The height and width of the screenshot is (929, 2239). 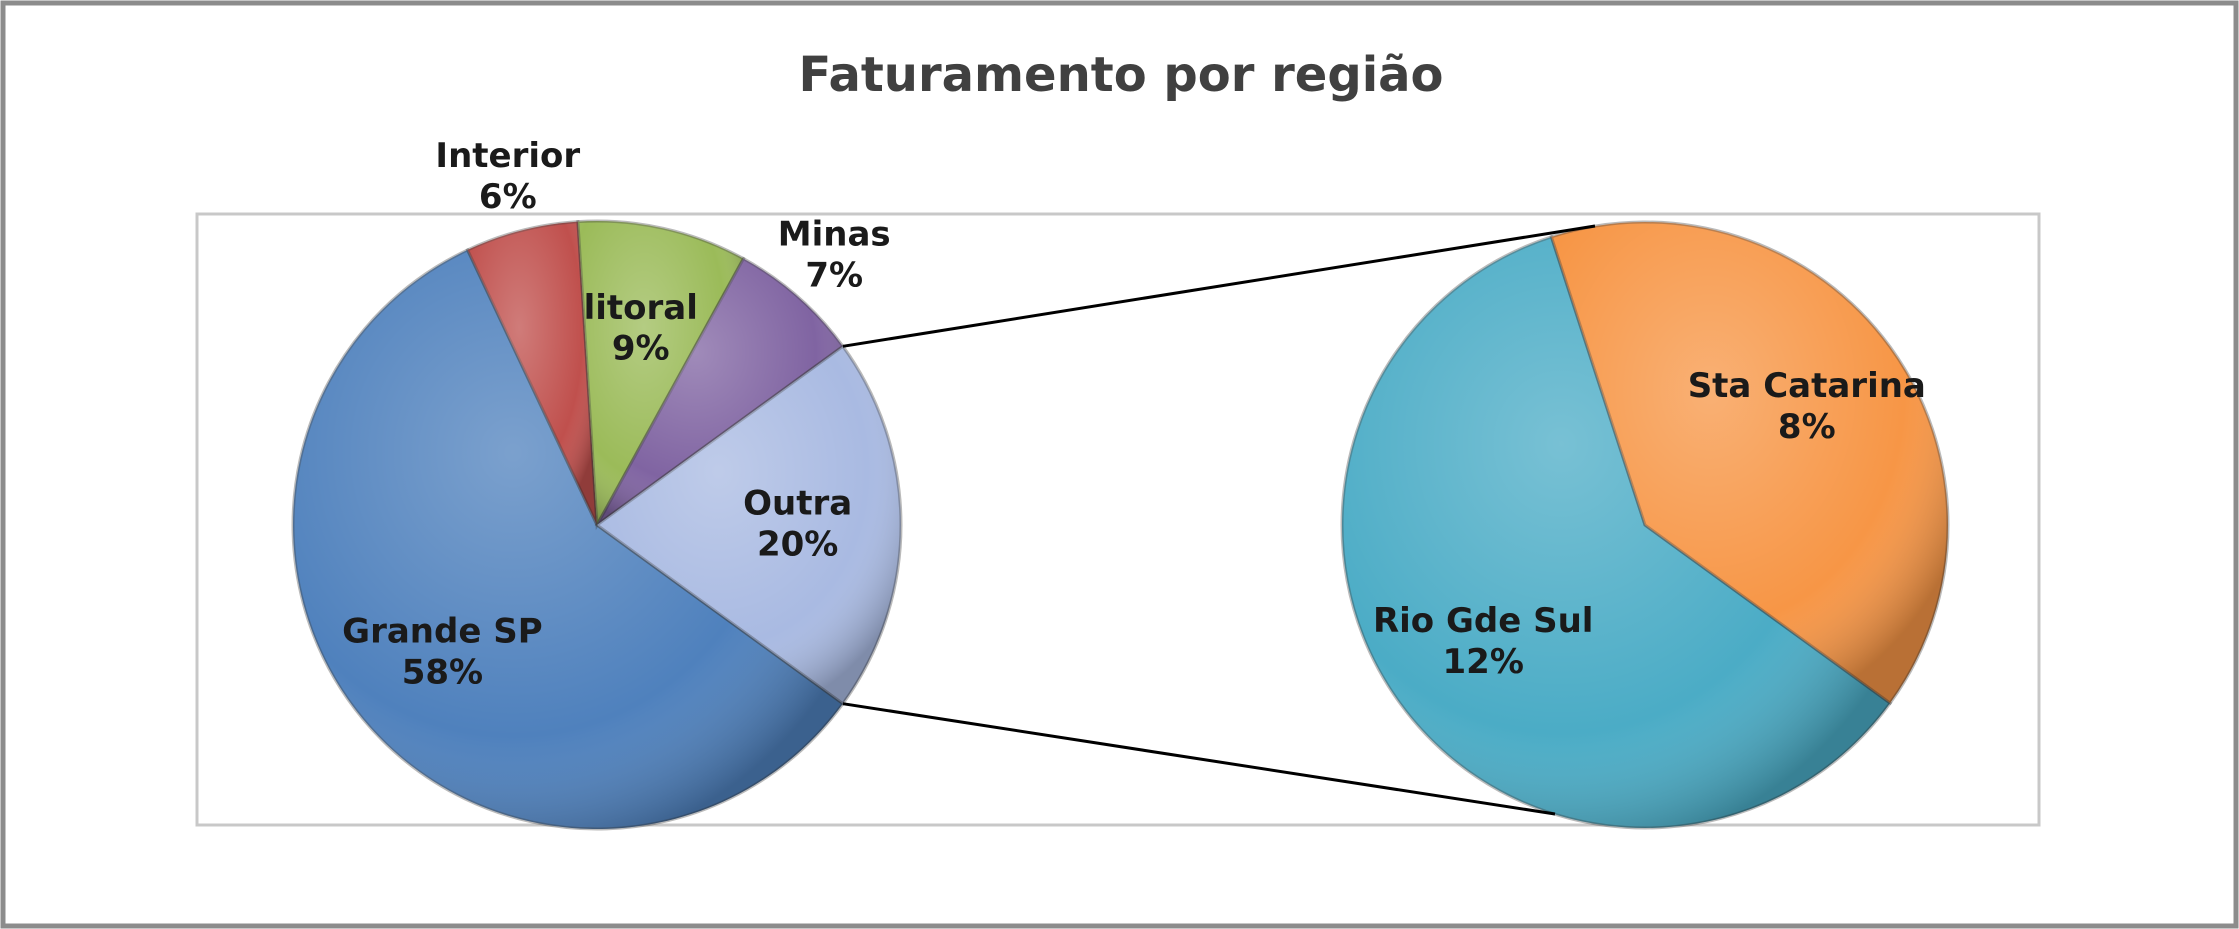 What do you see at coordinates (1807, 386) in the screenshot?
I see `category-label: Sta Catarina` at bounding box center [1807, 386].